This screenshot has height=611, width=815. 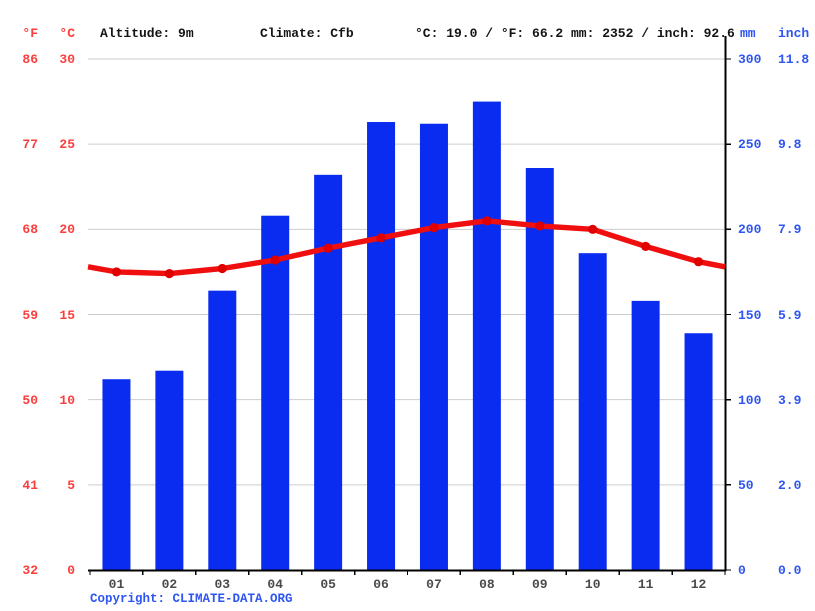 What do you see at coordinates (307, 33) in the screenshot?
I see `header-climate-type: Climate: Cfb` at bounding box center [307, 33].